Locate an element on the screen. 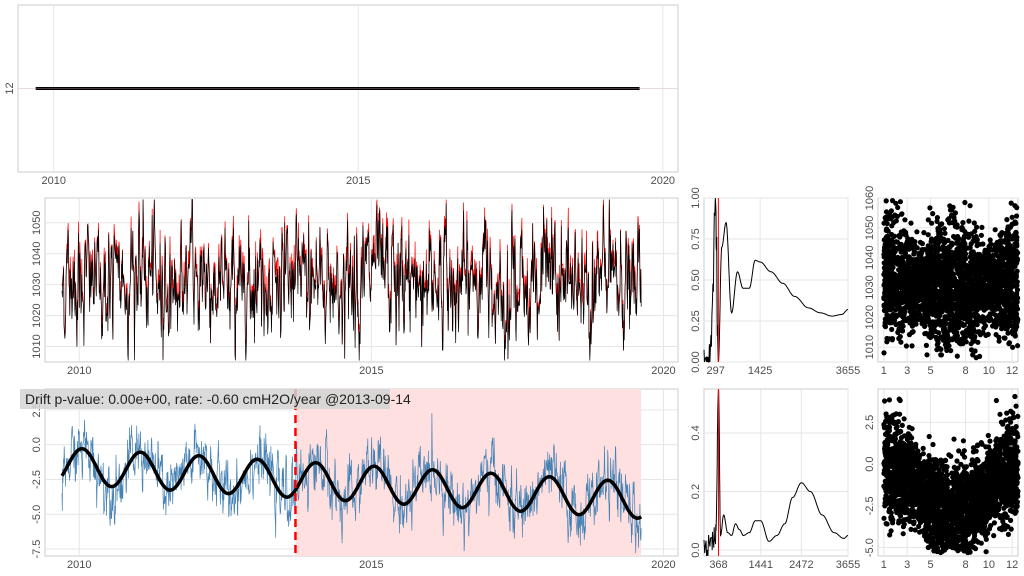 The height and width of the screenshot is (576, 1024). drift_acf-x-tick-label: 368 is located at coordinates (718, 565).